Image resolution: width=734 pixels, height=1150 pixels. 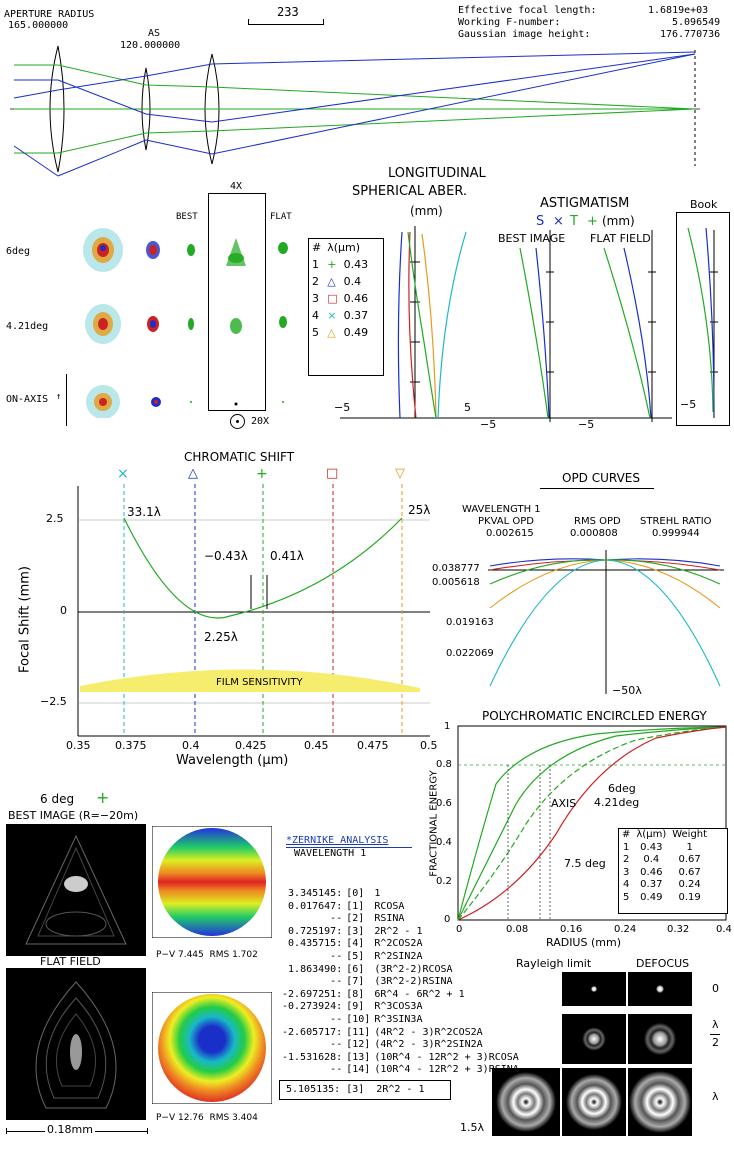 I want to click on zernike-term: 6R^4 - 6R^2 + 1, so click(x=419, y=994).